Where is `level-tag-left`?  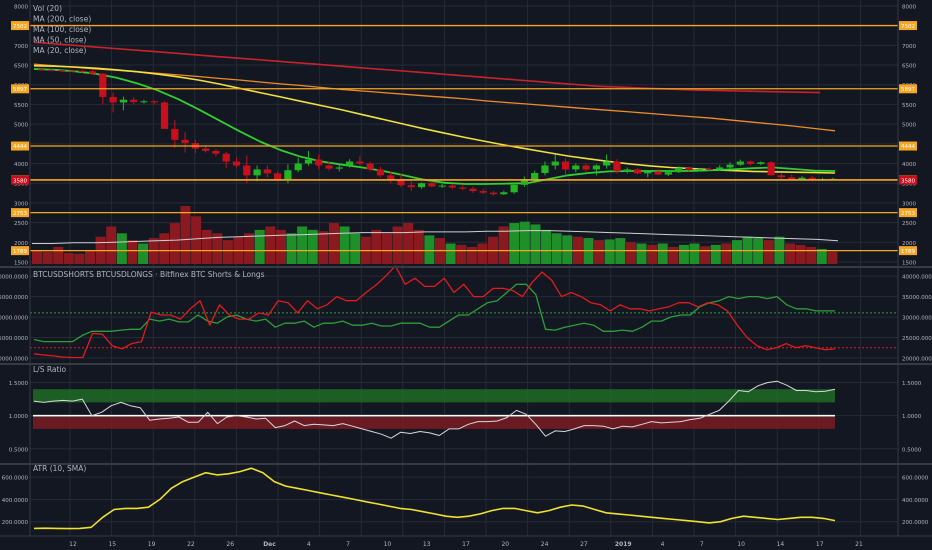
level-tag-left is located at coordinates (20, 26).